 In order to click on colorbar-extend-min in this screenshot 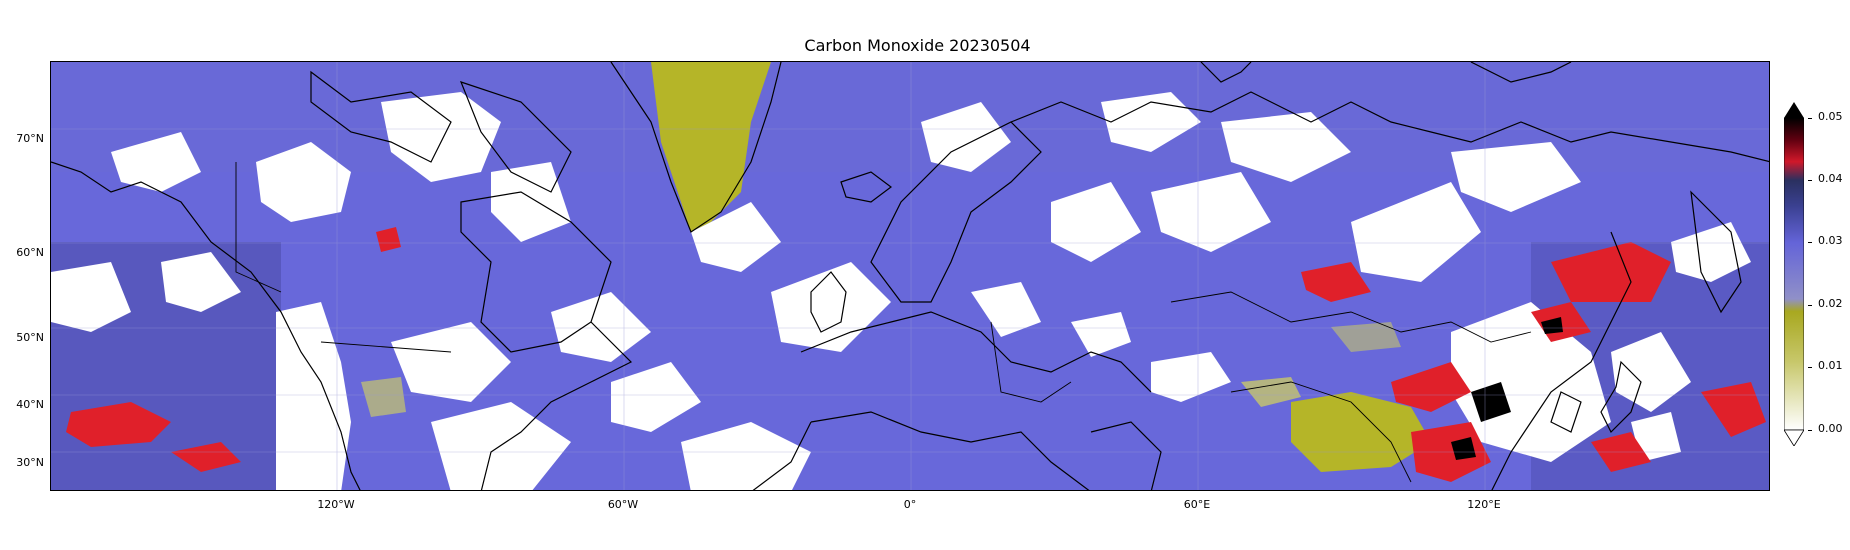, I will do `click(1794, 437)`.